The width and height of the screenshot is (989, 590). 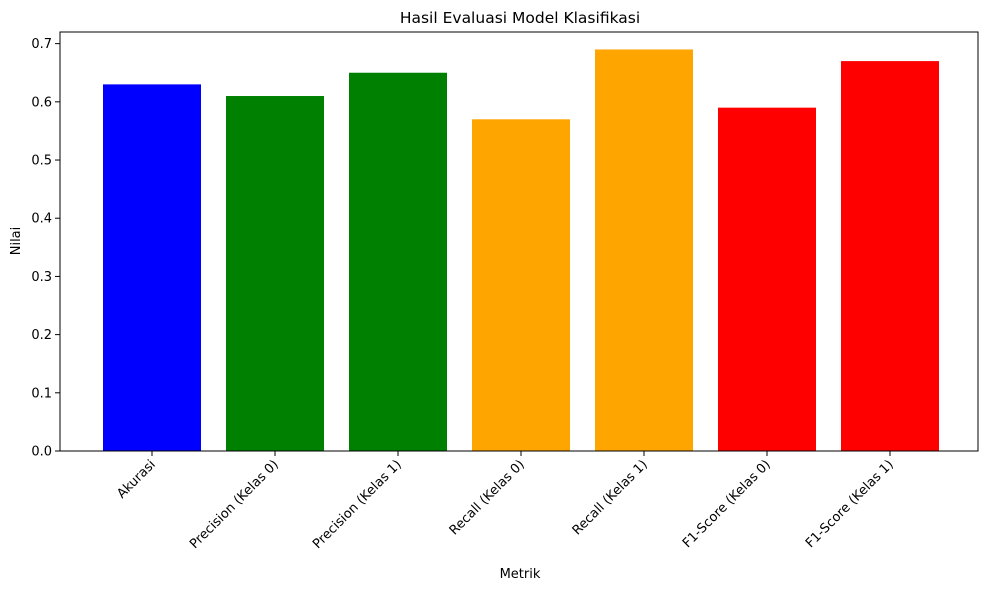 I want to click on x-tick-label: F1-Score (Kelas 0), so click(x=727, y=504).